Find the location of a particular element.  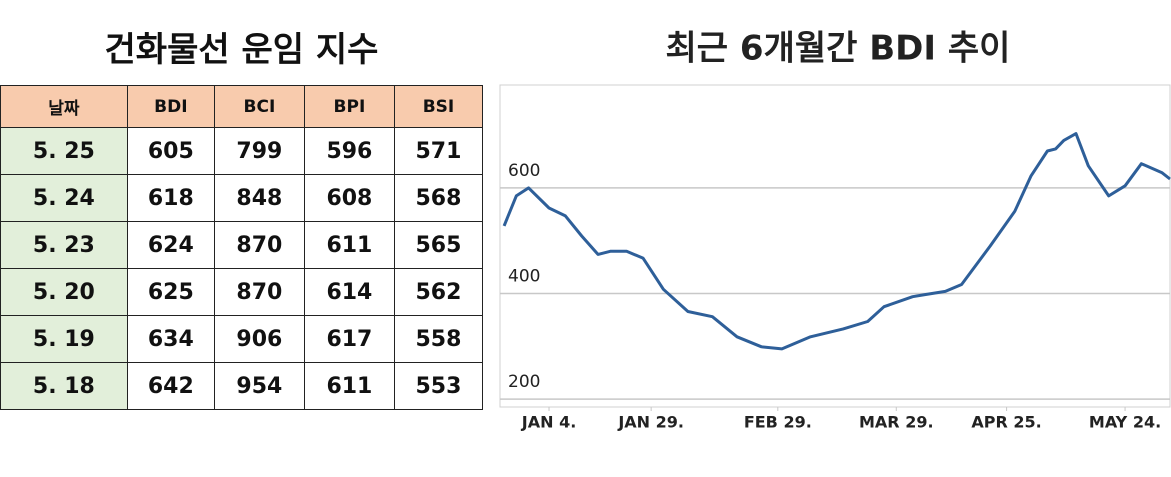

table-cell: 596 is located at coordinates (349, 151).